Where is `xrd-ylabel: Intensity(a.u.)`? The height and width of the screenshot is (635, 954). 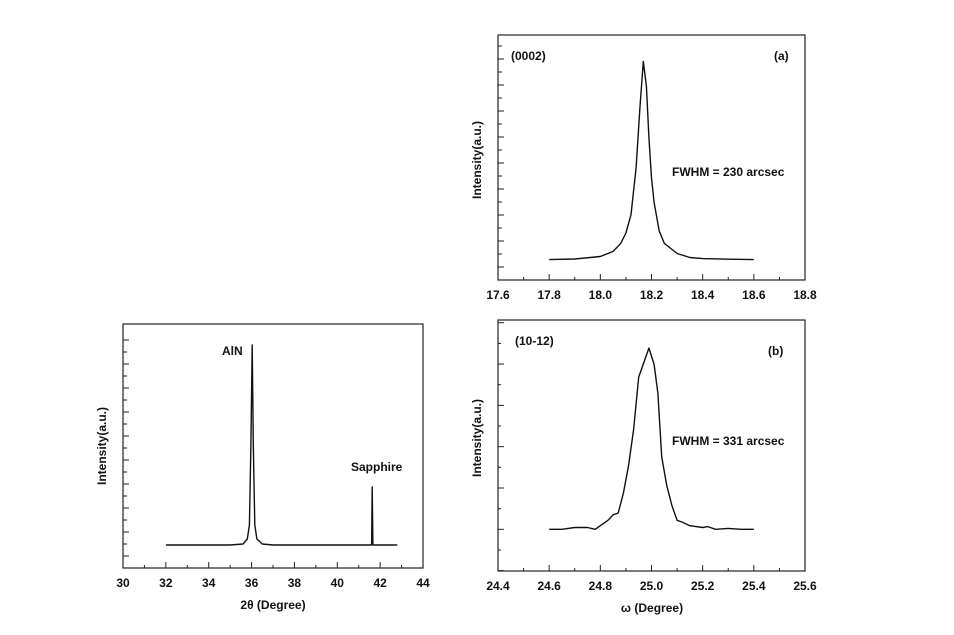
xrd-ylabel: Intensity(a.u.) is located at coordinates (102, 446).